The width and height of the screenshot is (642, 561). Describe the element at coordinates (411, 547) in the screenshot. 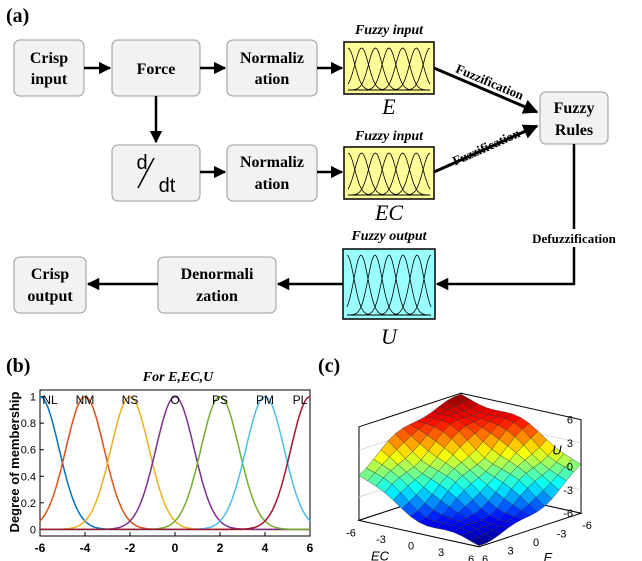

I see `surface-ectick-label: 0` at that location.